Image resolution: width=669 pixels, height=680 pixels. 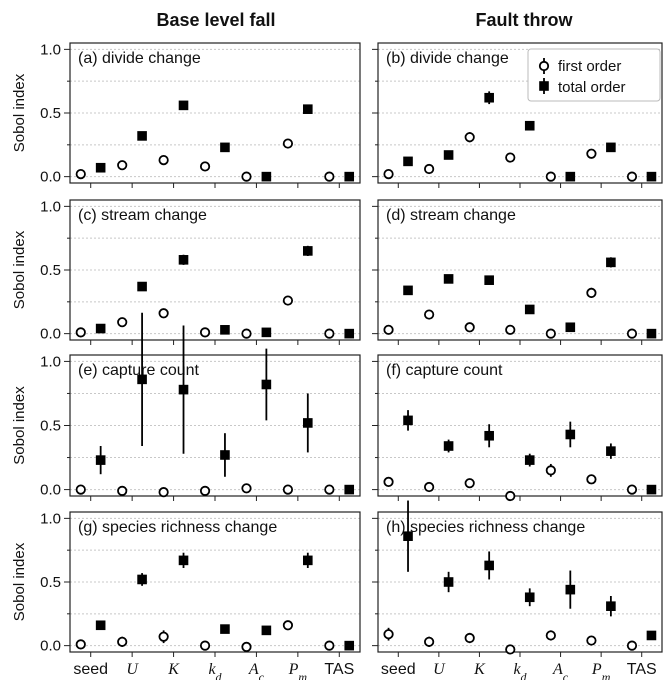 I want to click on x-tick-label: kd, so click(x=520, y=670).